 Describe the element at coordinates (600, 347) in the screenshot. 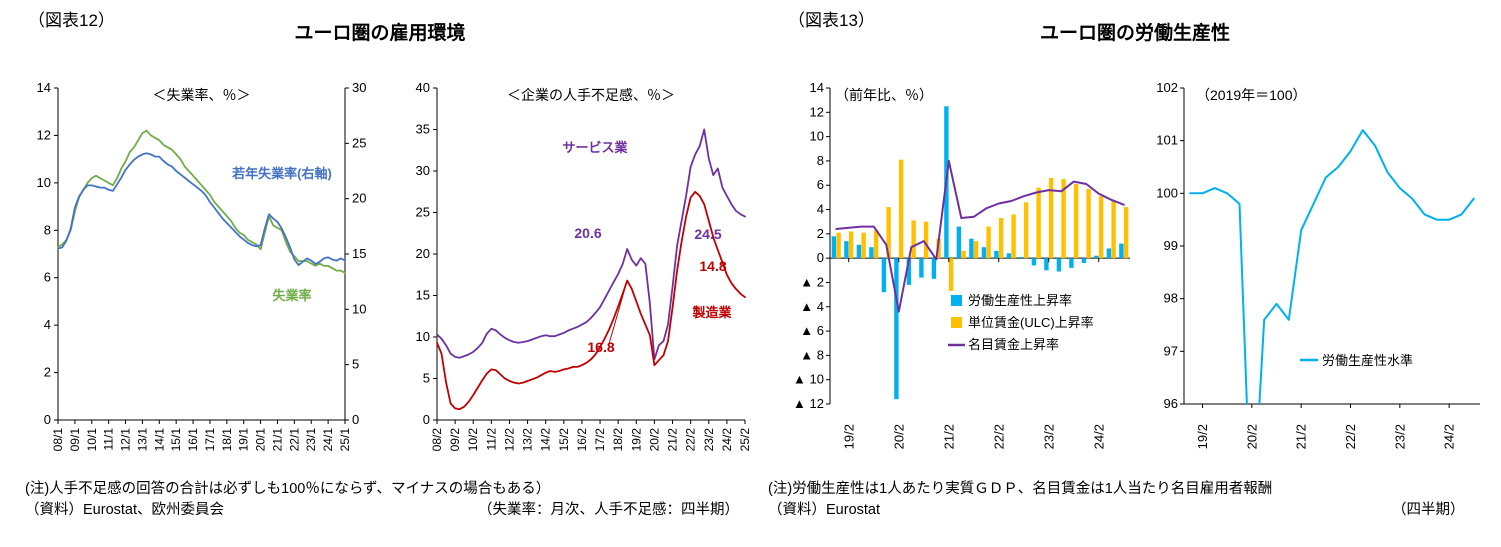

I see `svg-text: 16.8` at that location.